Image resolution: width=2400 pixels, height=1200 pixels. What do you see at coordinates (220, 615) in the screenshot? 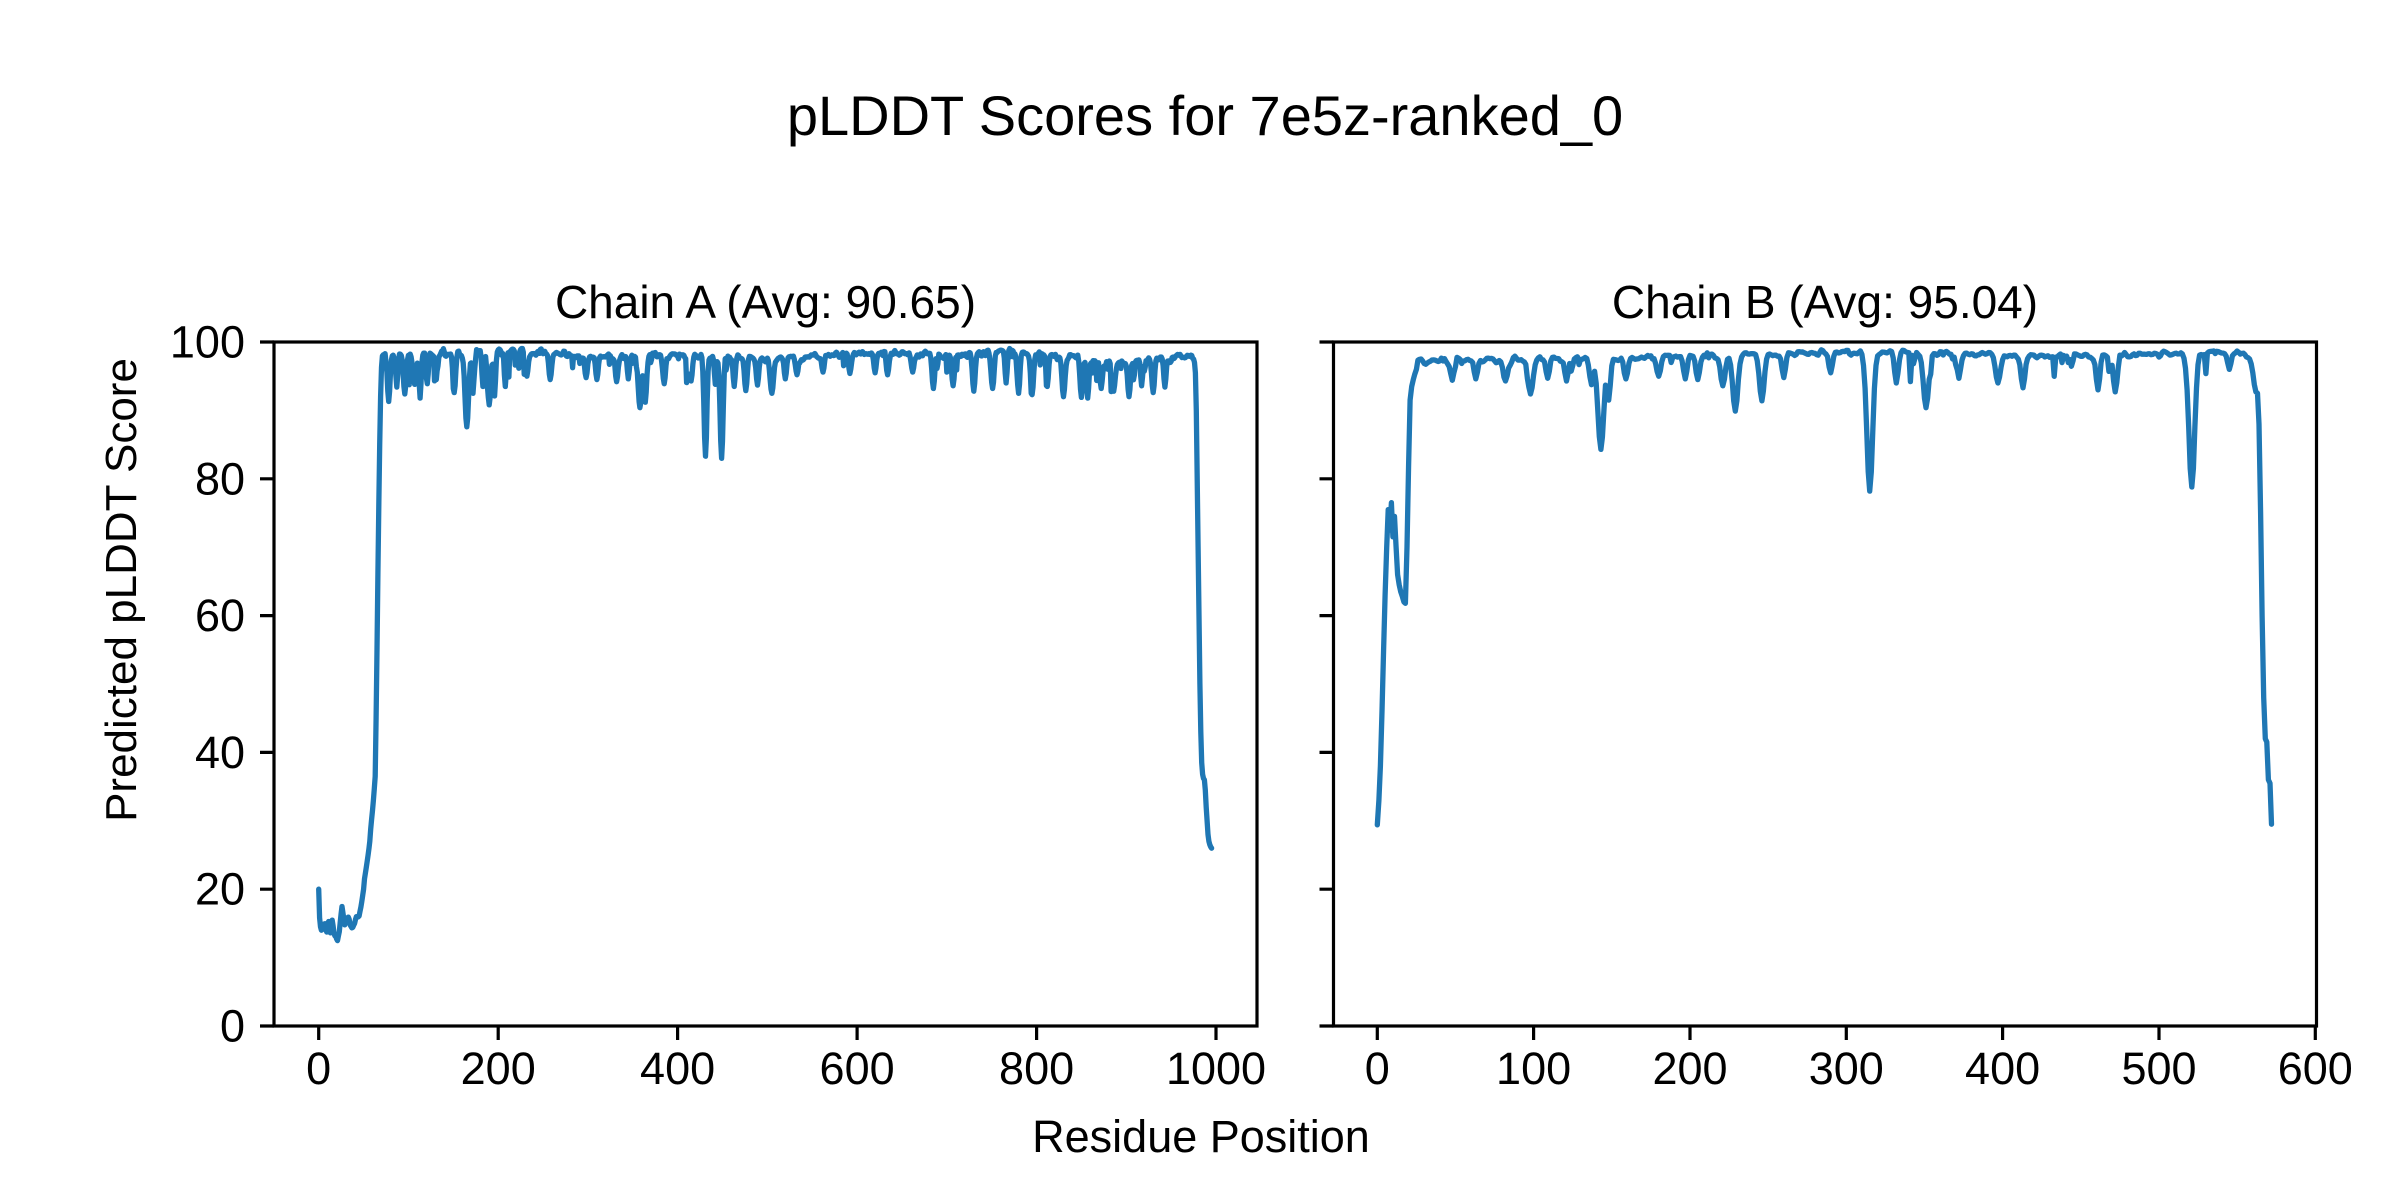
I see `svg-text: 60` at bounding box center [220, 615].